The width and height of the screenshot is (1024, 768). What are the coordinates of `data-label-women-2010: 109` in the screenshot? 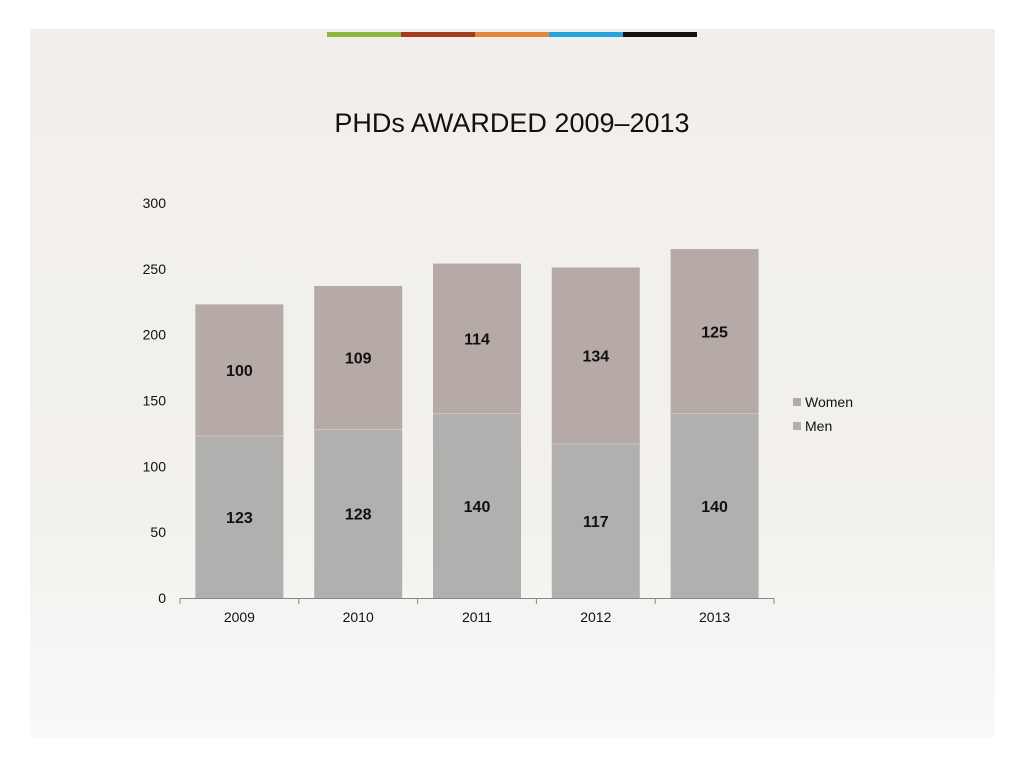 It's located at (358, 359).